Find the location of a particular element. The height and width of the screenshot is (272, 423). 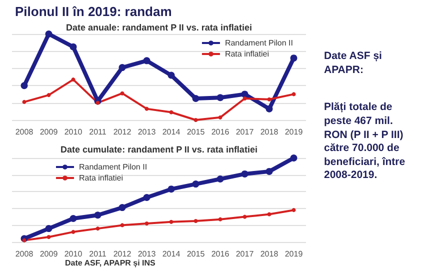

text: Date ASF și APAPR: is located at coordinates (353, 64).